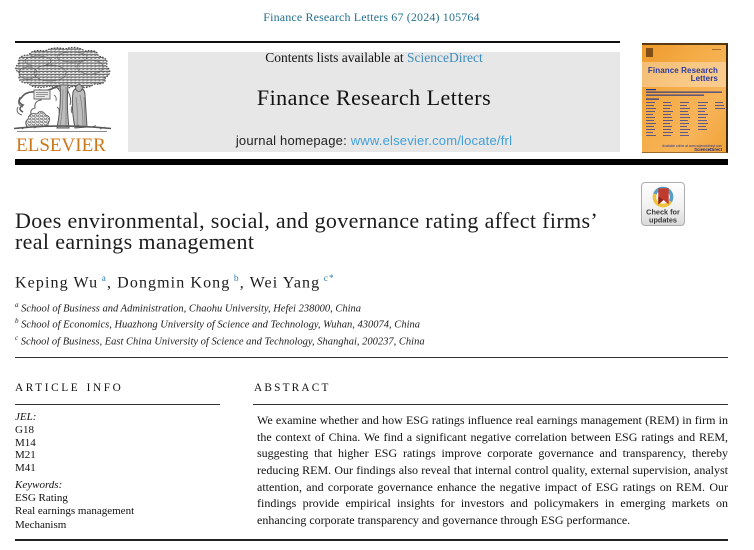 The image size is (754, 550). I want to click on svg-text: updates, so click(663, 220).